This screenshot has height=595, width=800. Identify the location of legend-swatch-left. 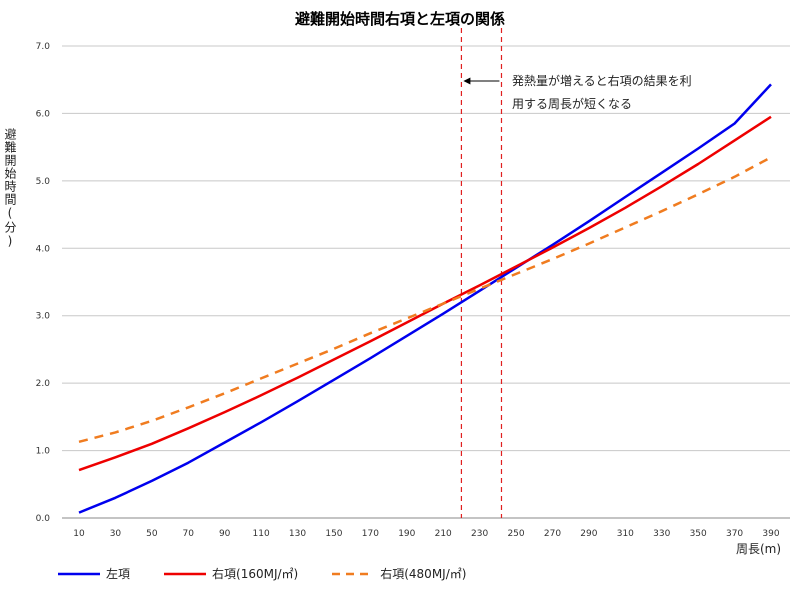
(79, 573).